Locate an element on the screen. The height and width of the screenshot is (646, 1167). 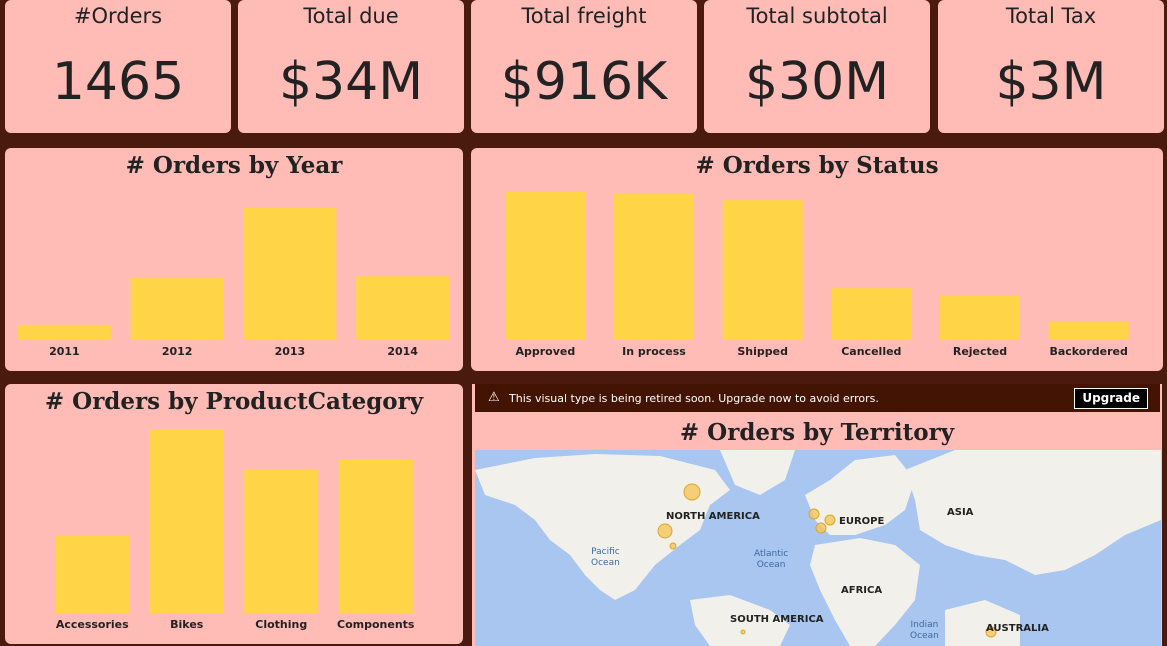
x-tick-label: Bikes is located at coordinates (187, 624).